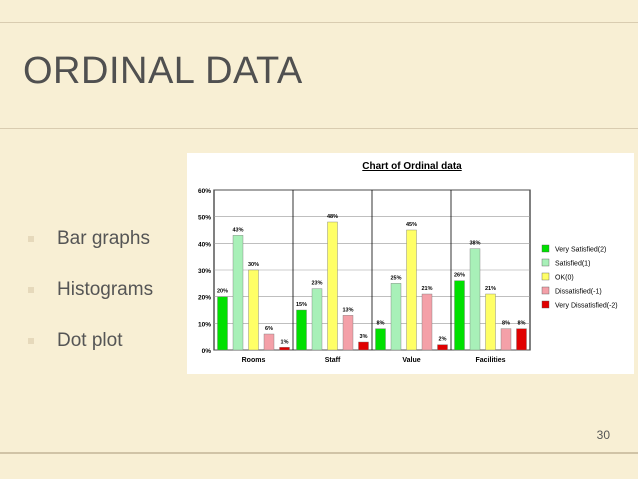 Image resolution: width=638 pixels, height=479 pixels. Describe the element at coordinates (333, 360) in the screenshot. I see `x-tick-label: Staff` at that location.